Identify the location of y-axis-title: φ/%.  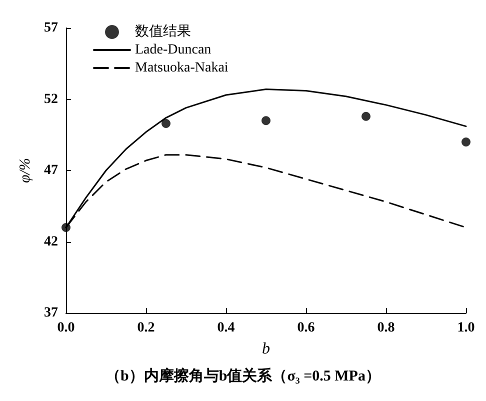
(26, 170).